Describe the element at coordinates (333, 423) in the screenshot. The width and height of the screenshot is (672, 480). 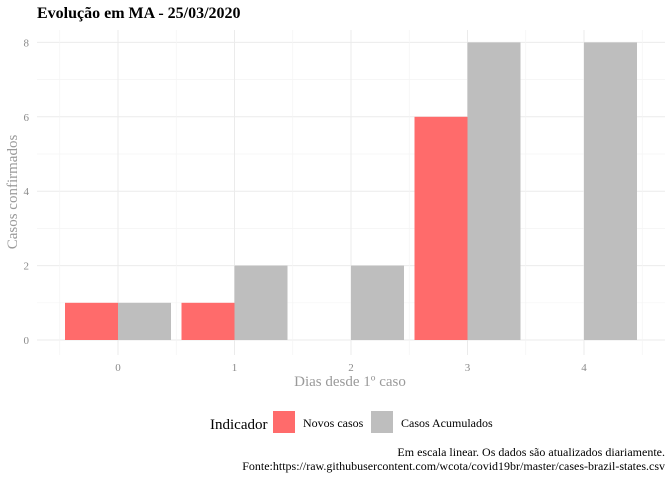
I see `legend-label-novos-casos: Novos casos` at that location.